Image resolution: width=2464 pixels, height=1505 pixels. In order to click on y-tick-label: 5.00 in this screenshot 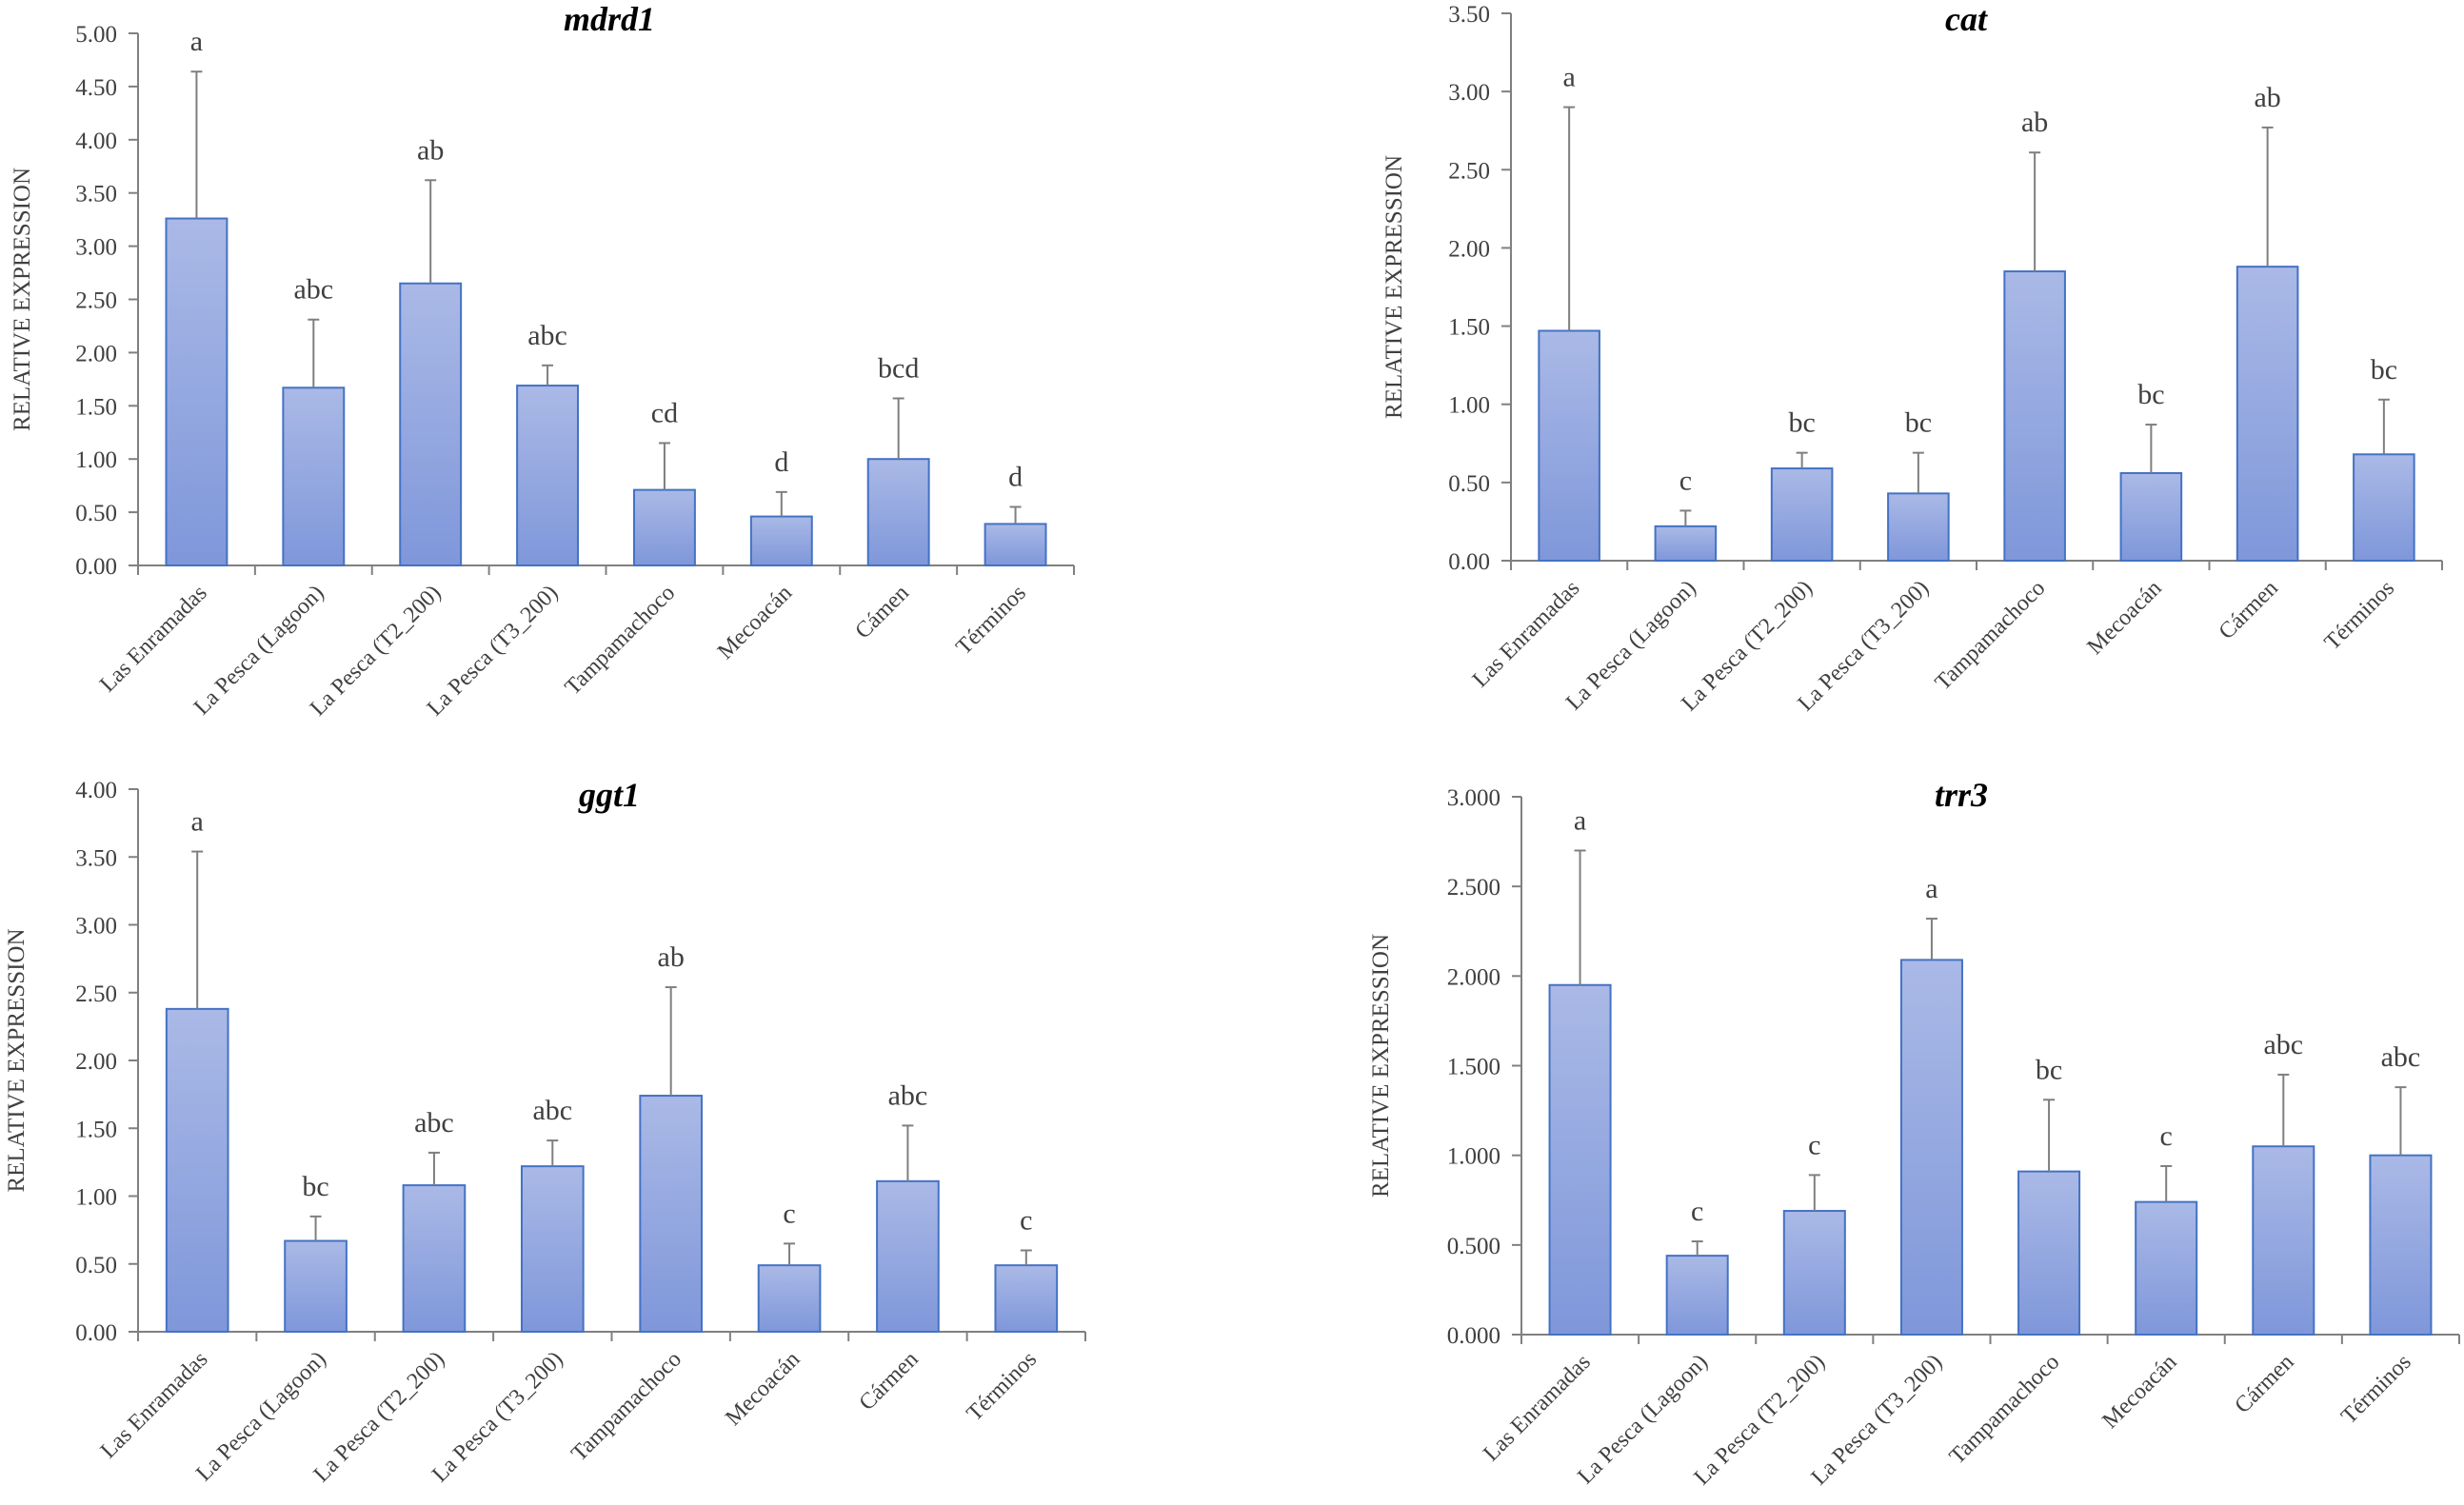, I will do `click(96, 35)`.